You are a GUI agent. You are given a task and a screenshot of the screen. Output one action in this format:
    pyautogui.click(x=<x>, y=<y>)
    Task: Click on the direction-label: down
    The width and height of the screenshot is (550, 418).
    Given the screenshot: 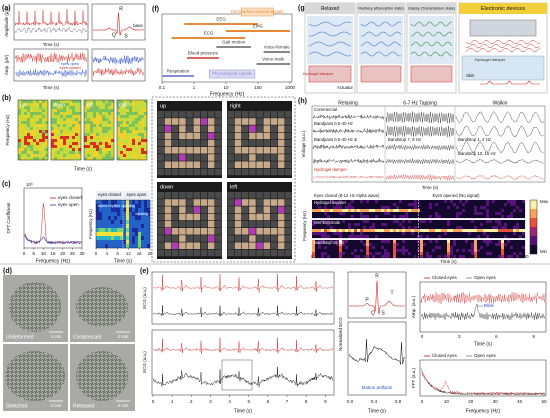 What is the action you would take?
    pyautogui.click(x=59, y=105)
    